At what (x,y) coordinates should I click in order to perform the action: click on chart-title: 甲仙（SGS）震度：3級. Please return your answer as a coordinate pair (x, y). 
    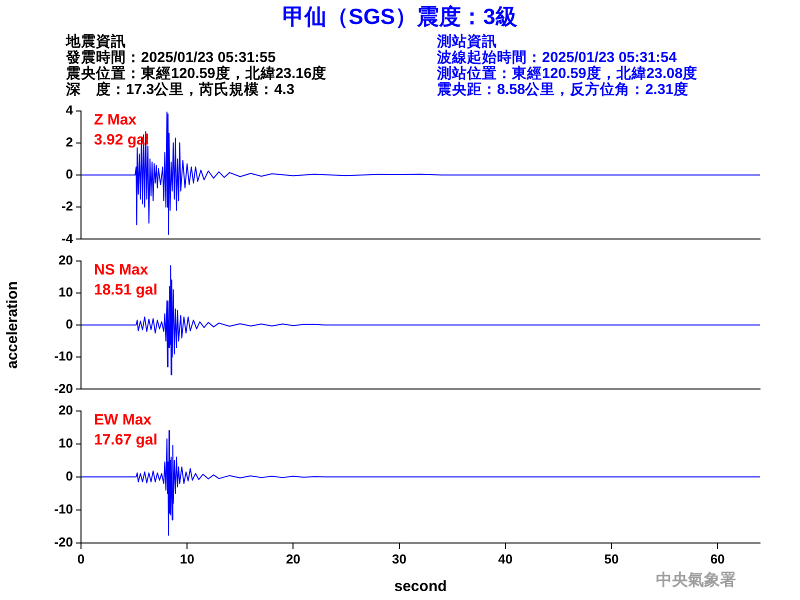
    Looking at the image, I should click on (400, 17).